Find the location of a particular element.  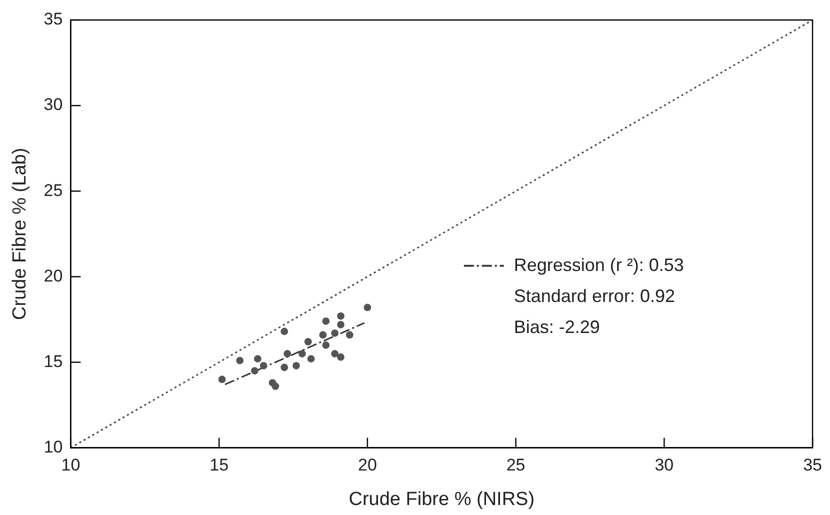

y-axis-title: Crude Fibre % (Lab) is located at coordinates (20, 234).